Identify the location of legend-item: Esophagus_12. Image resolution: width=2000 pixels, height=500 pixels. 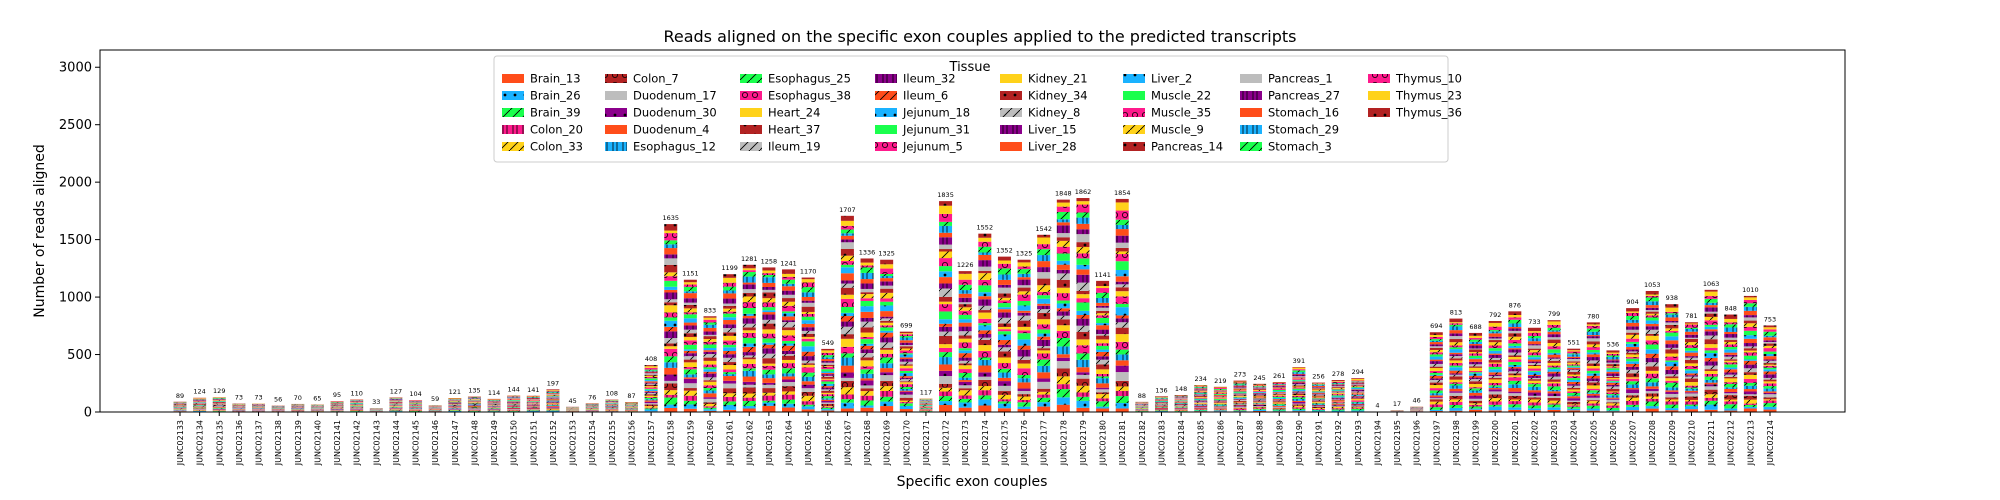
(660, 147).